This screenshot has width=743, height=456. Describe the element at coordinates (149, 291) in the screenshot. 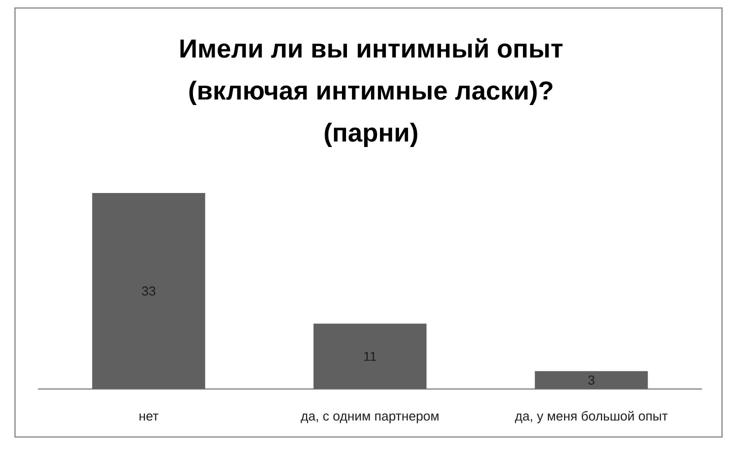

I see `data-label: 33` at that location.